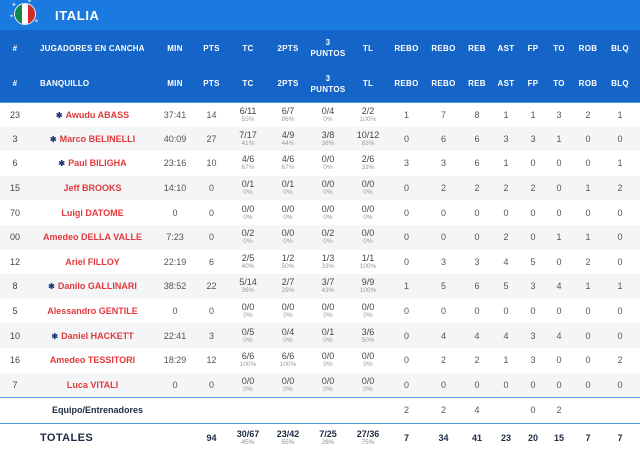 Image resolution: width=640 pixels, height=462 pixels. I want to click on player-name: Luigi DATOME, so click(92, 212).